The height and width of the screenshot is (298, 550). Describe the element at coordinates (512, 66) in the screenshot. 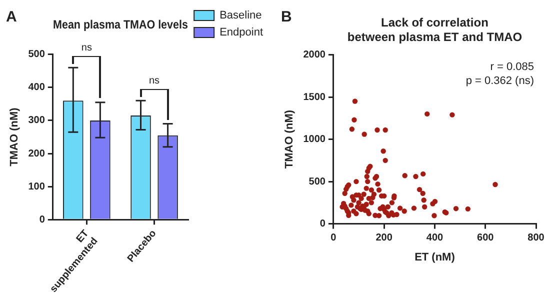

I see `annotation: r = 0.085` at that location.